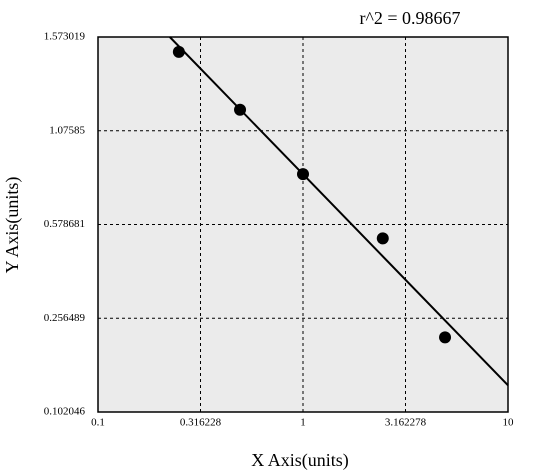 The width and height of the screenshot is (534, 474). What do you see at coordinates (64, 224) in the screenshot?
I see `y-tick-label: 0.578681` at bounding box center [64, 224].